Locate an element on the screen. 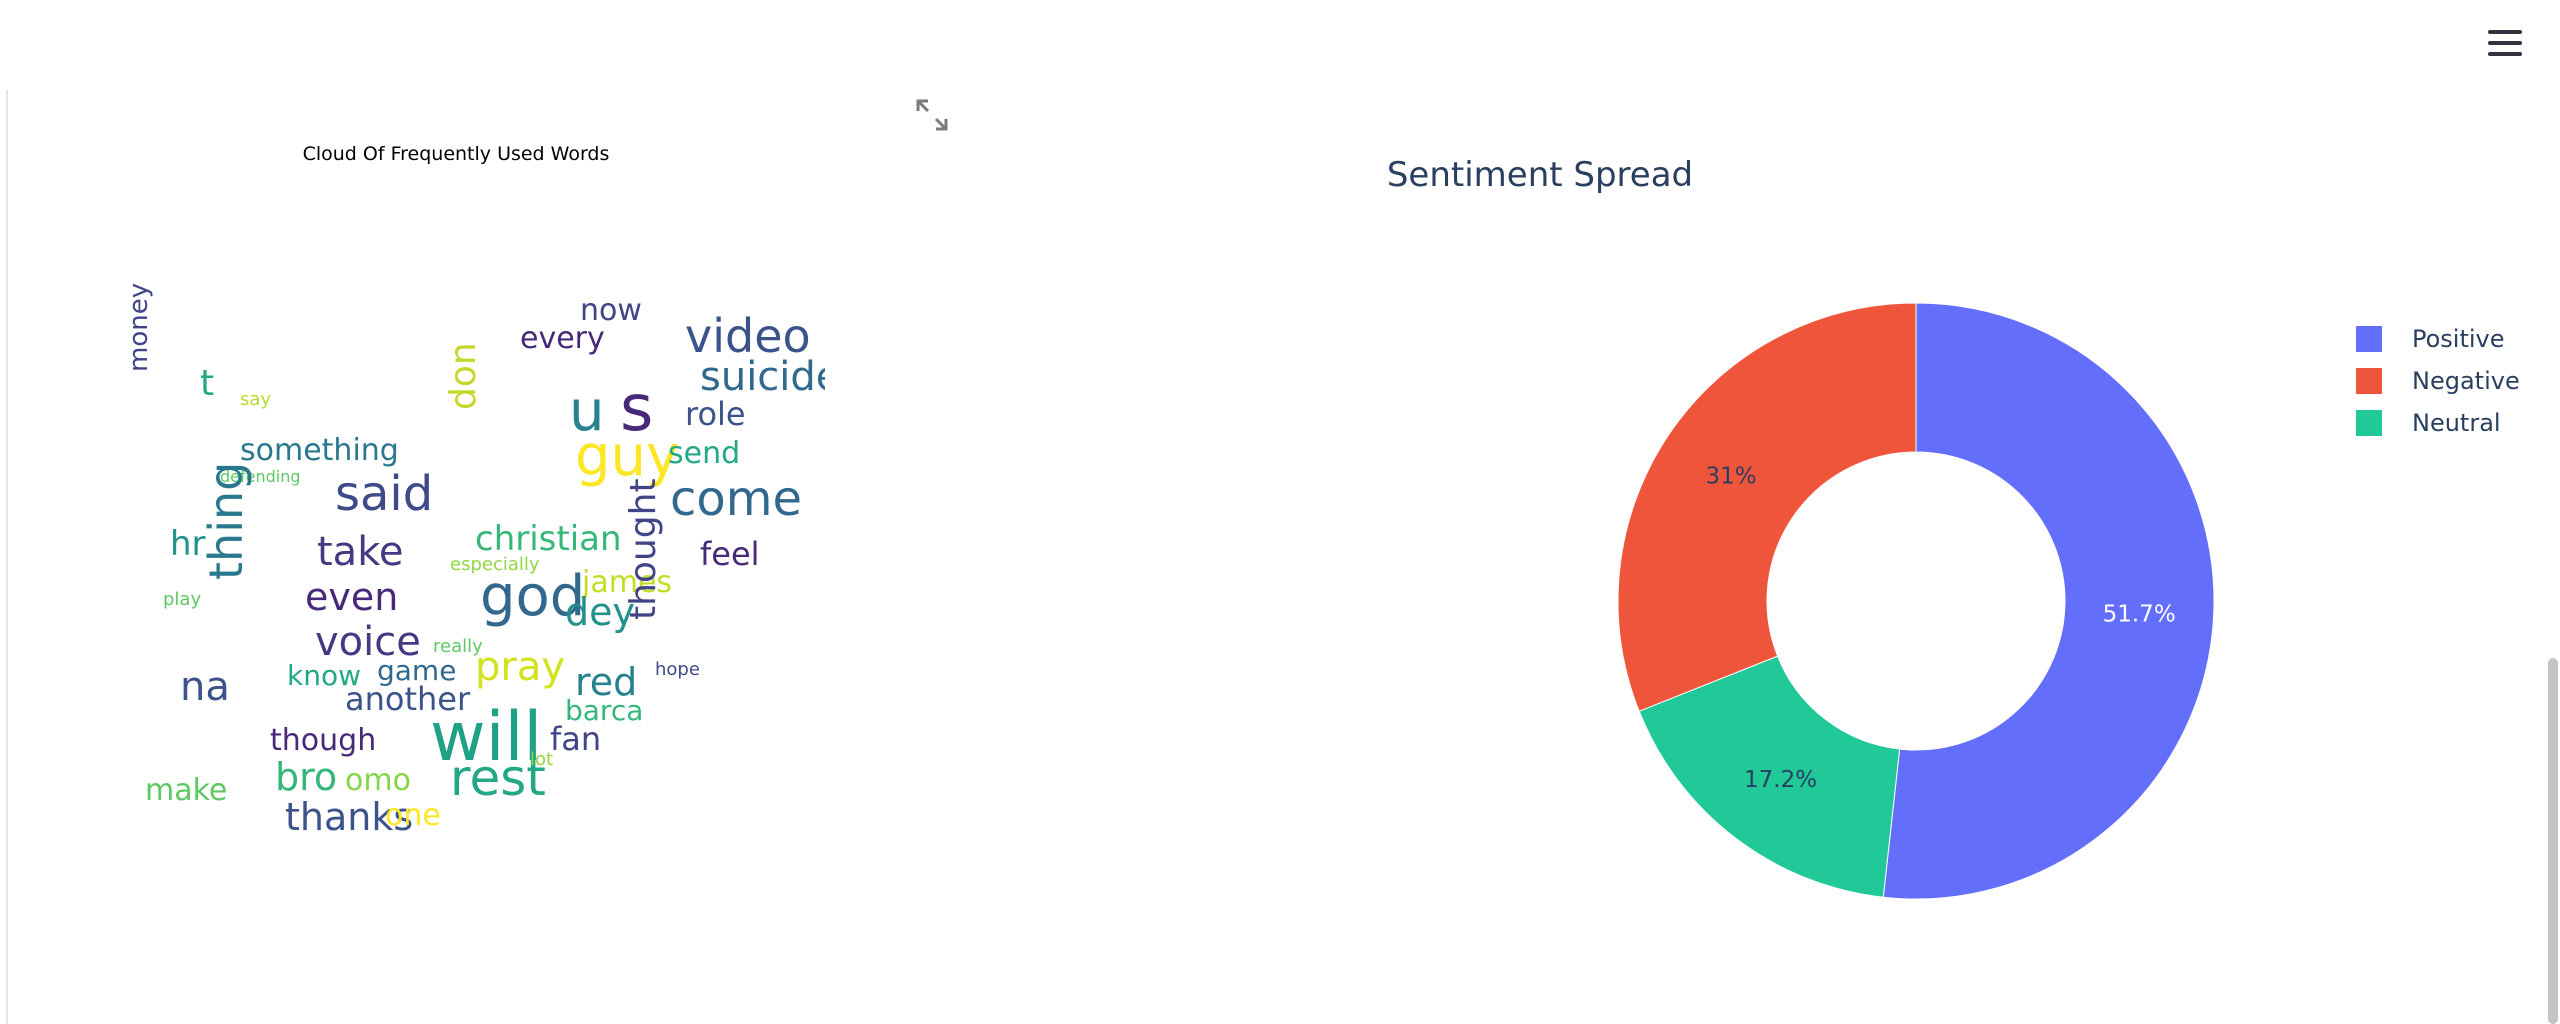  top-bar is located at coordinates (1280, 45).